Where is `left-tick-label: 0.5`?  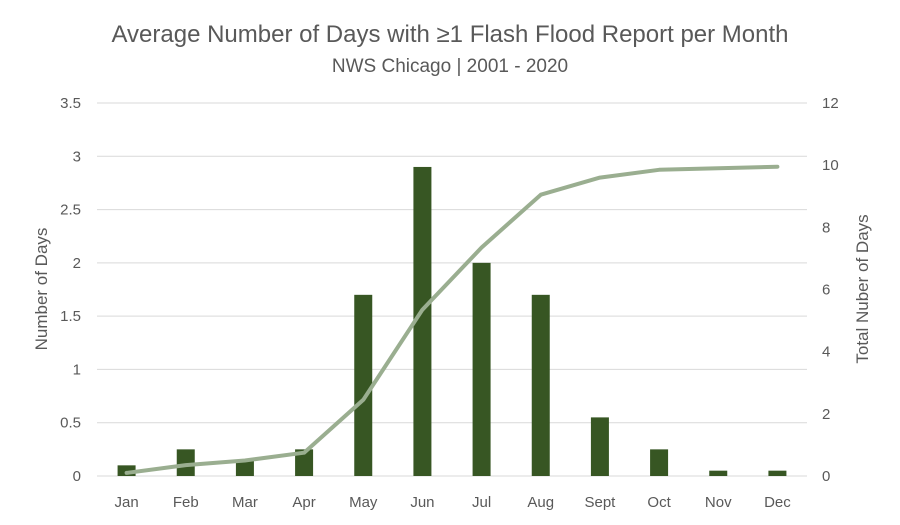
left-tick-label: 0.5 is located at coordinates (70, 423).